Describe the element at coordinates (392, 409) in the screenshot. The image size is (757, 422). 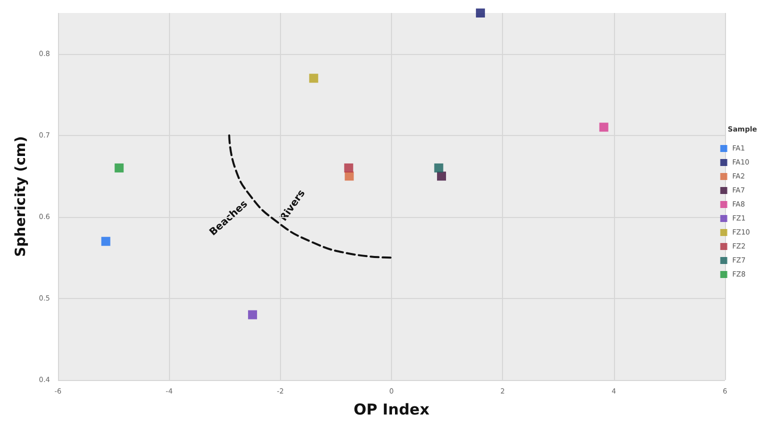
I see `x-axis-title: OP Index` at that location.